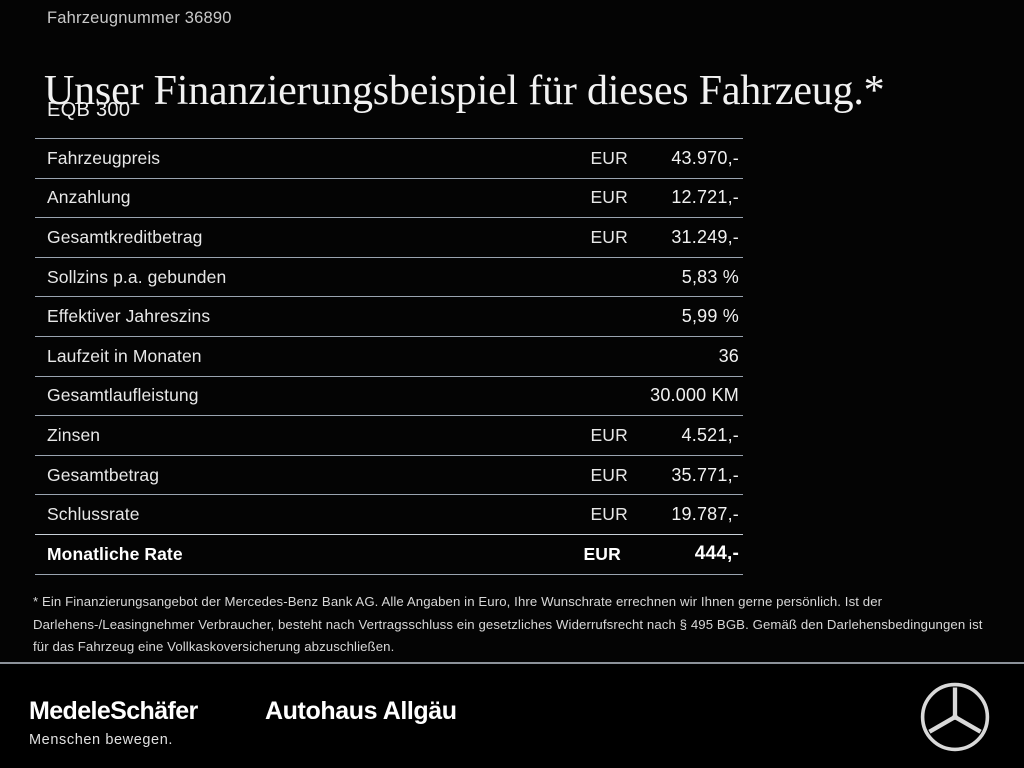 The width and height of the screenshot is (1024, 768). What do you see at coordinates (710, 316) in the screenshot?
I see `row-value: 5,99 %` at bounding box center [710, 316].